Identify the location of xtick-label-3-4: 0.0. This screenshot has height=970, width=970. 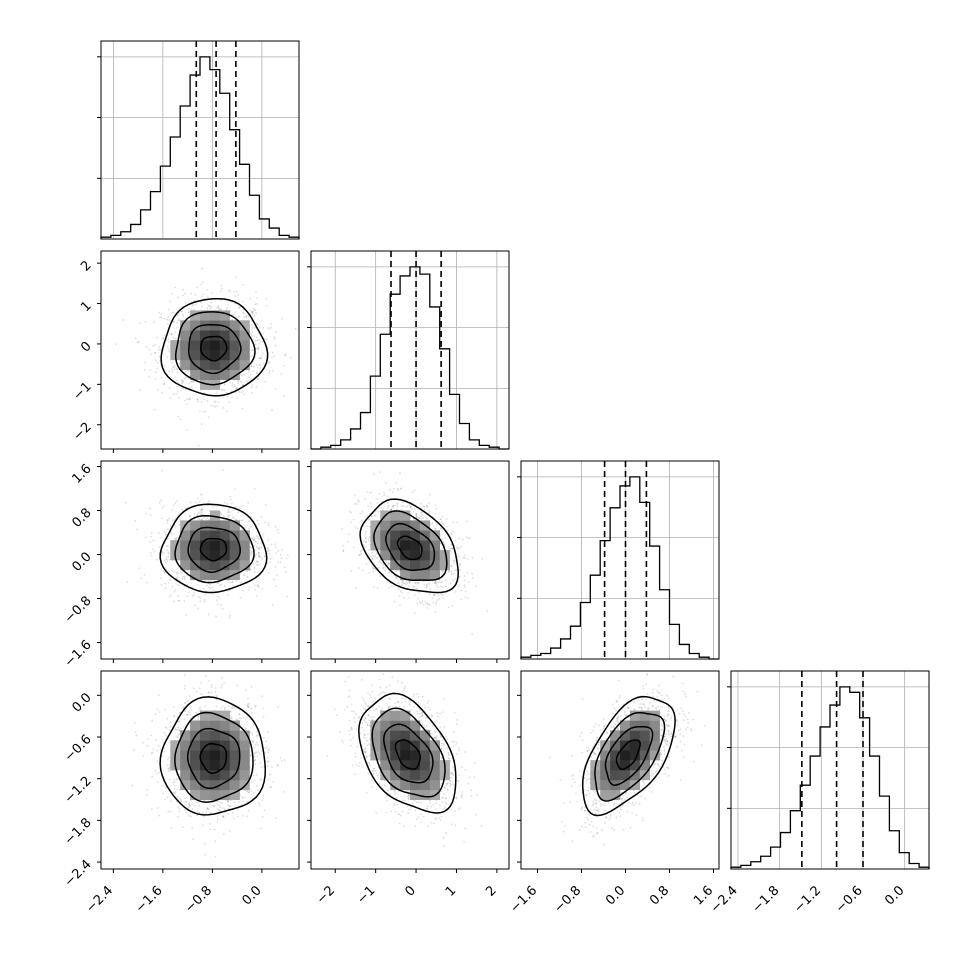
(894, 895).